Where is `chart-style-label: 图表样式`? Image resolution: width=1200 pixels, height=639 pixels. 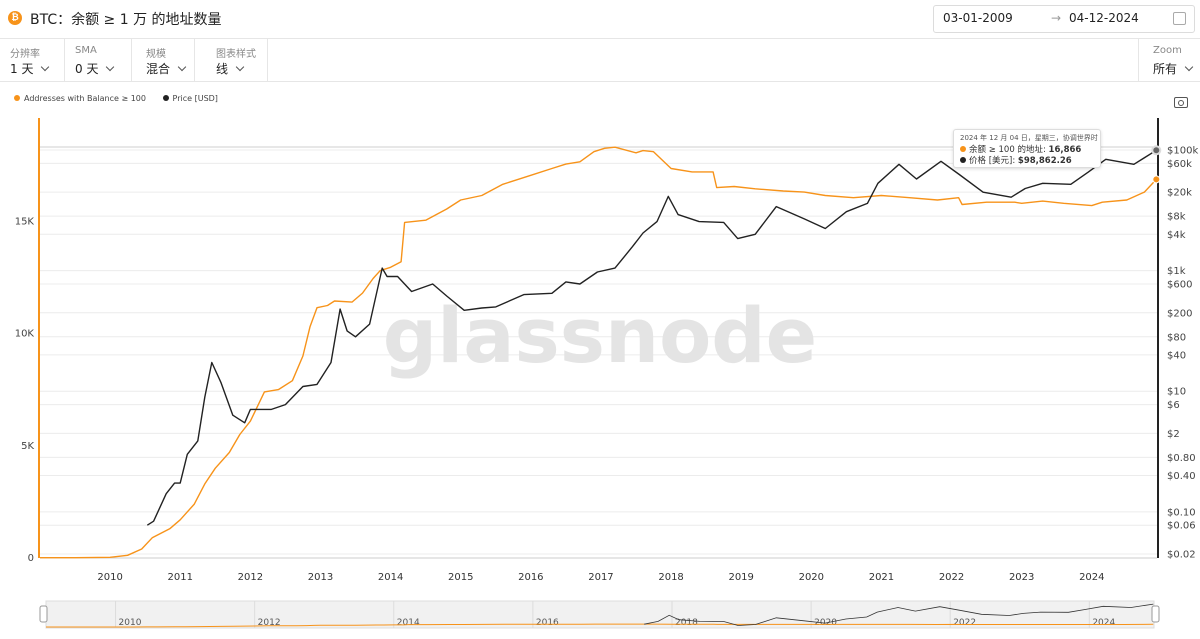
chart-style-label: 图表样式 is located at coordinates (236, 54).